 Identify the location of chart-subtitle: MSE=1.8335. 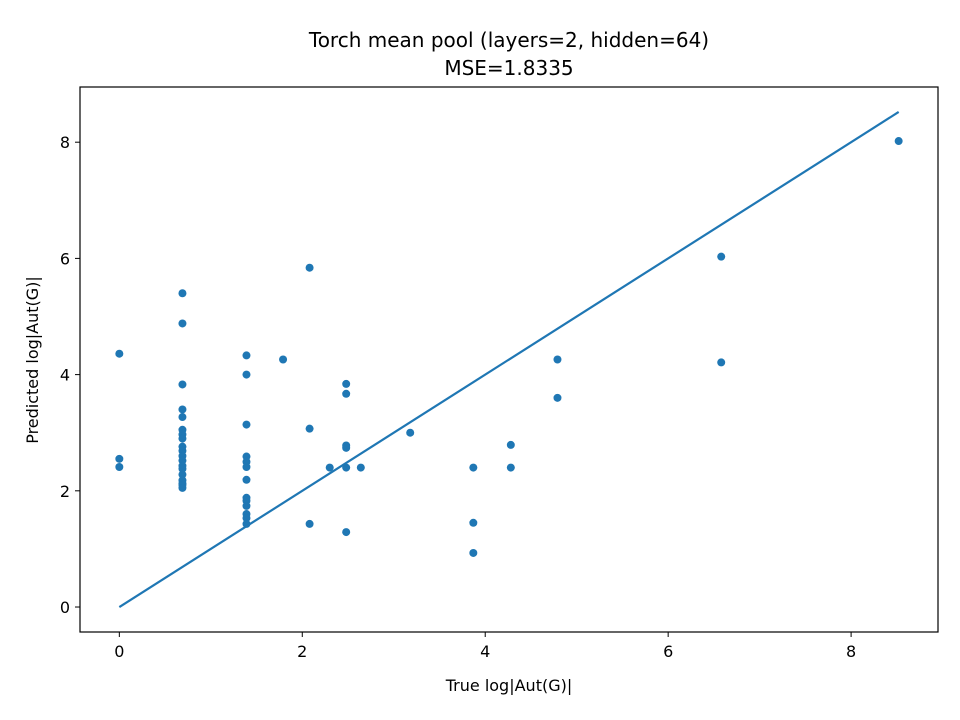
(508, 68).